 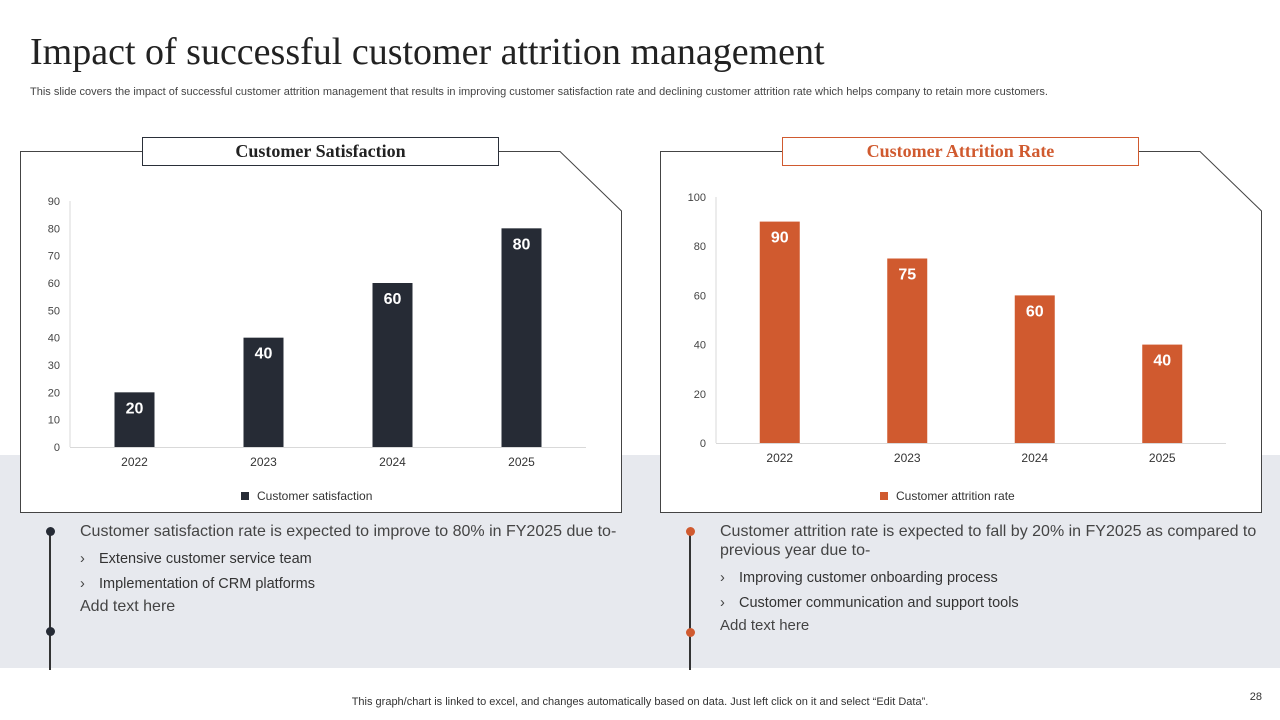 I want to click on list-item-label: Implementation of CRM platforms, so click(x=207, y=584).